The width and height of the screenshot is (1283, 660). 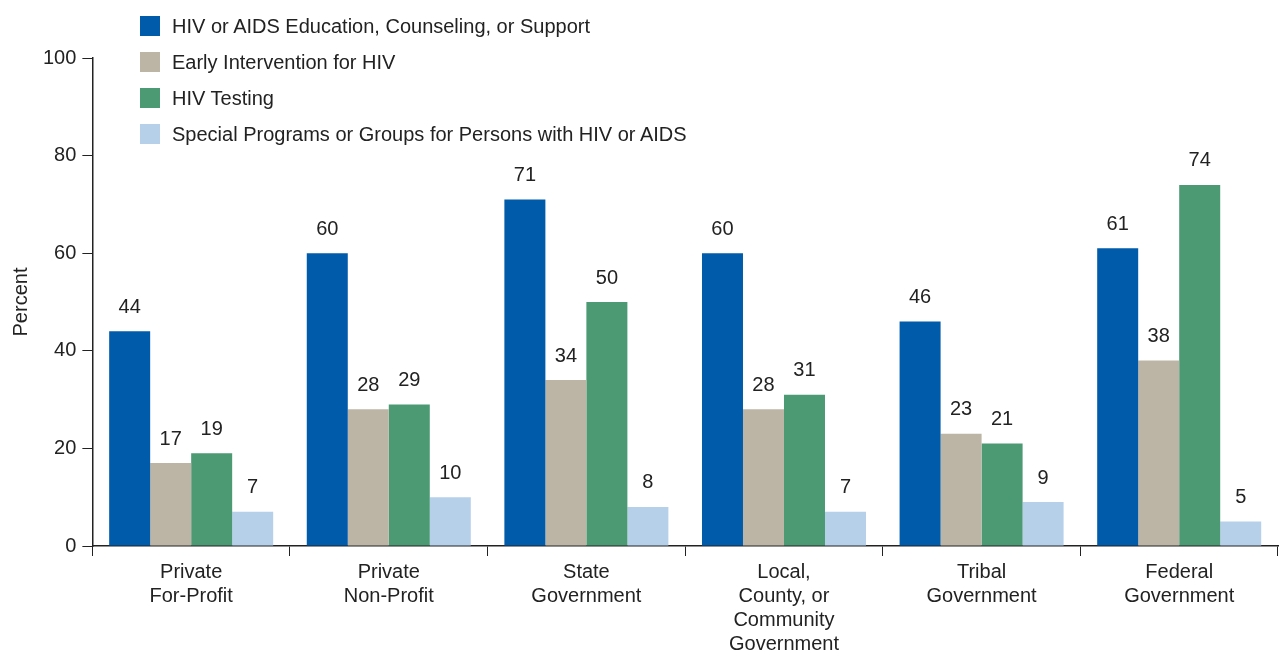 I want to click on x-tick-label: Private Non-Profit, so click(x=389, y=582).